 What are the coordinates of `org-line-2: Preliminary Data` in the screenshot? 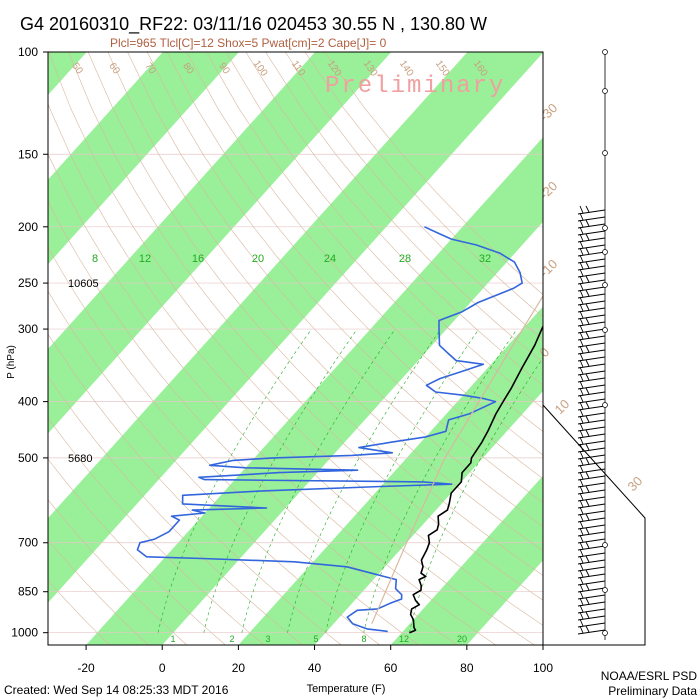 It's located at (652, 691).